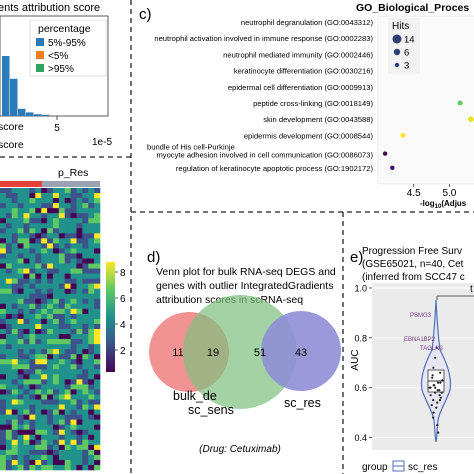 The image size is (474, 474). What do you see at coordinates (406, 66) in the screenshot?
I see `hits-legend-label: 3` at bounding box center [406, 66].